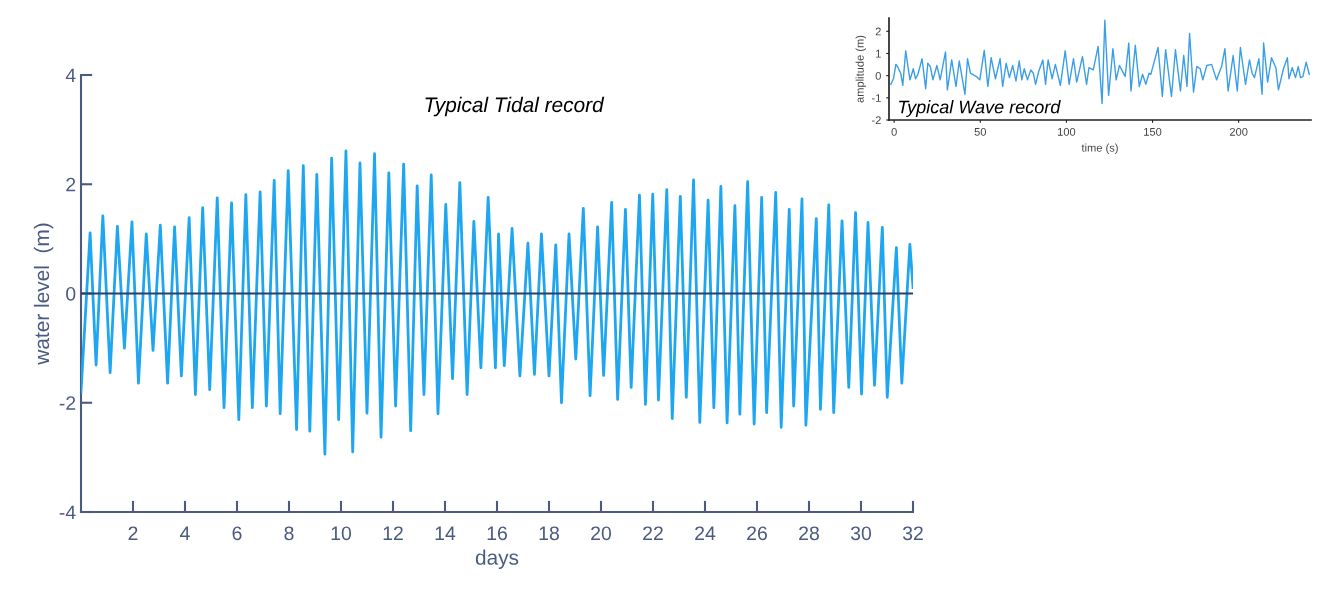  What do you see at coordinates (876, 98) in the screenshot?
I see `y-tick-label: -1` at bounding box center [876, 98].